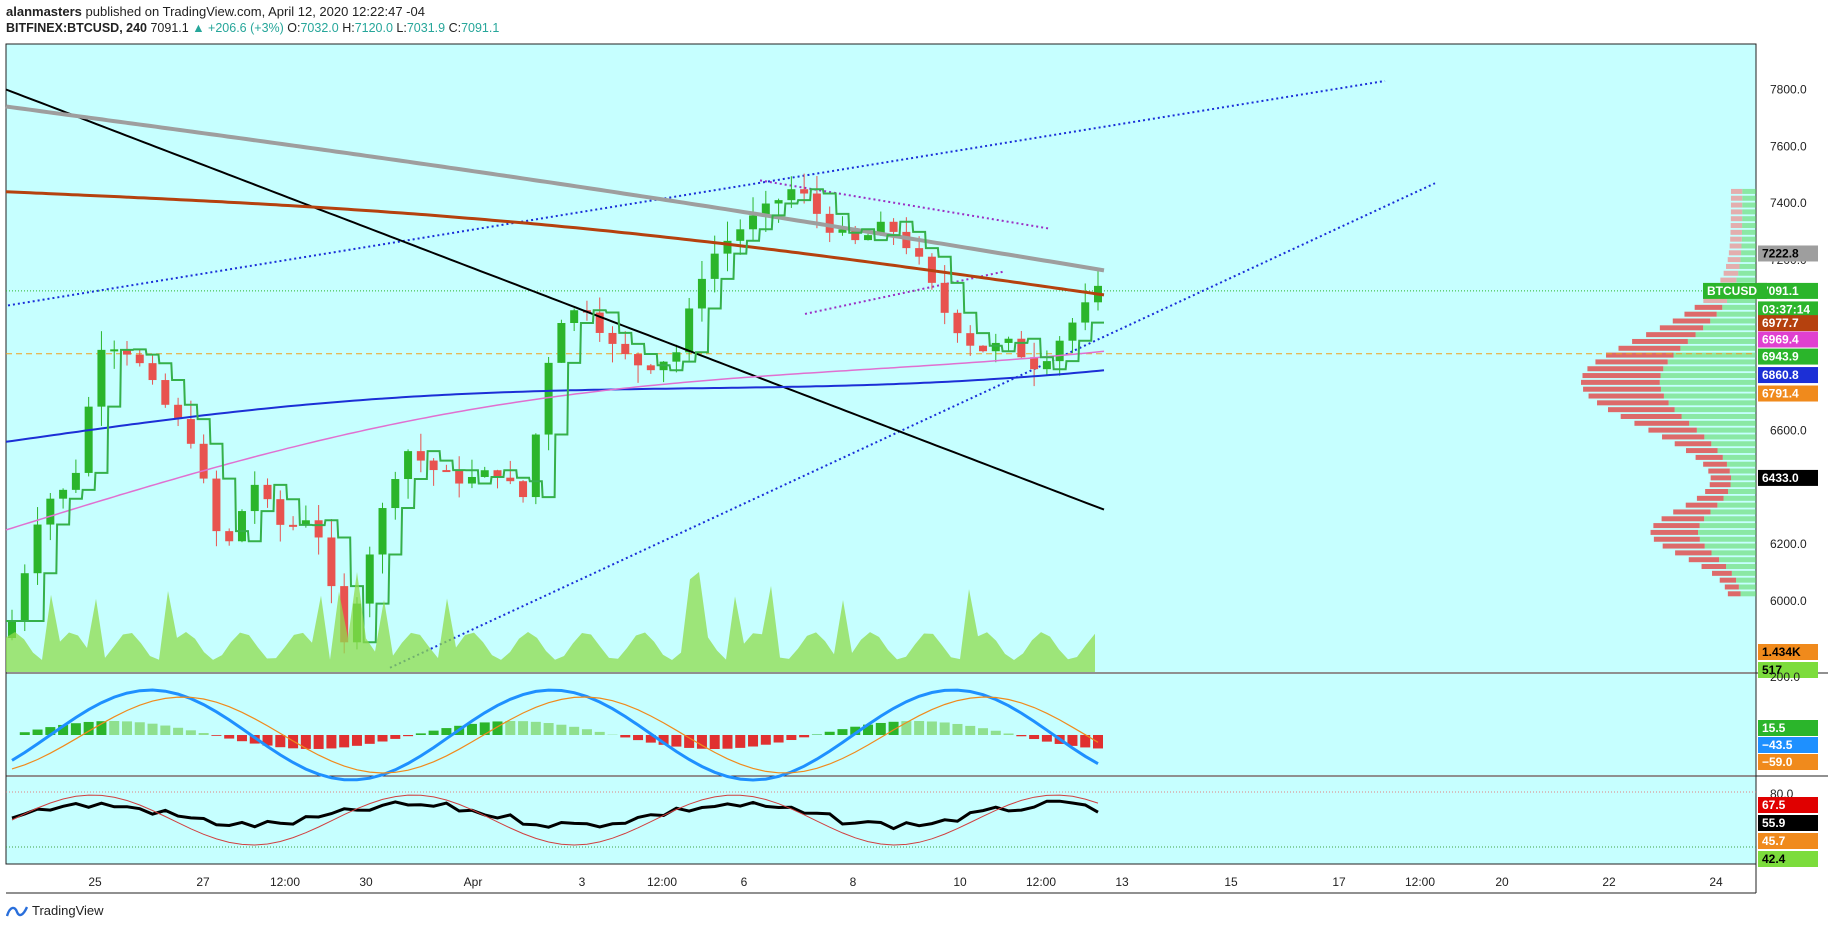  Describe the element at coordinates (1788, 203) in the screenshot. I see `price-axis-label: 7400.0` at that location.